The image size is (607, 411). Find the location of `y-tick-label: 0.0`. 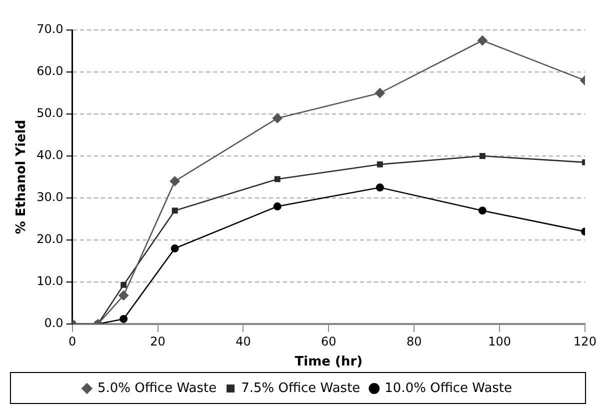

y-tick-label: 0.0 is located at coordinates (54, 323).